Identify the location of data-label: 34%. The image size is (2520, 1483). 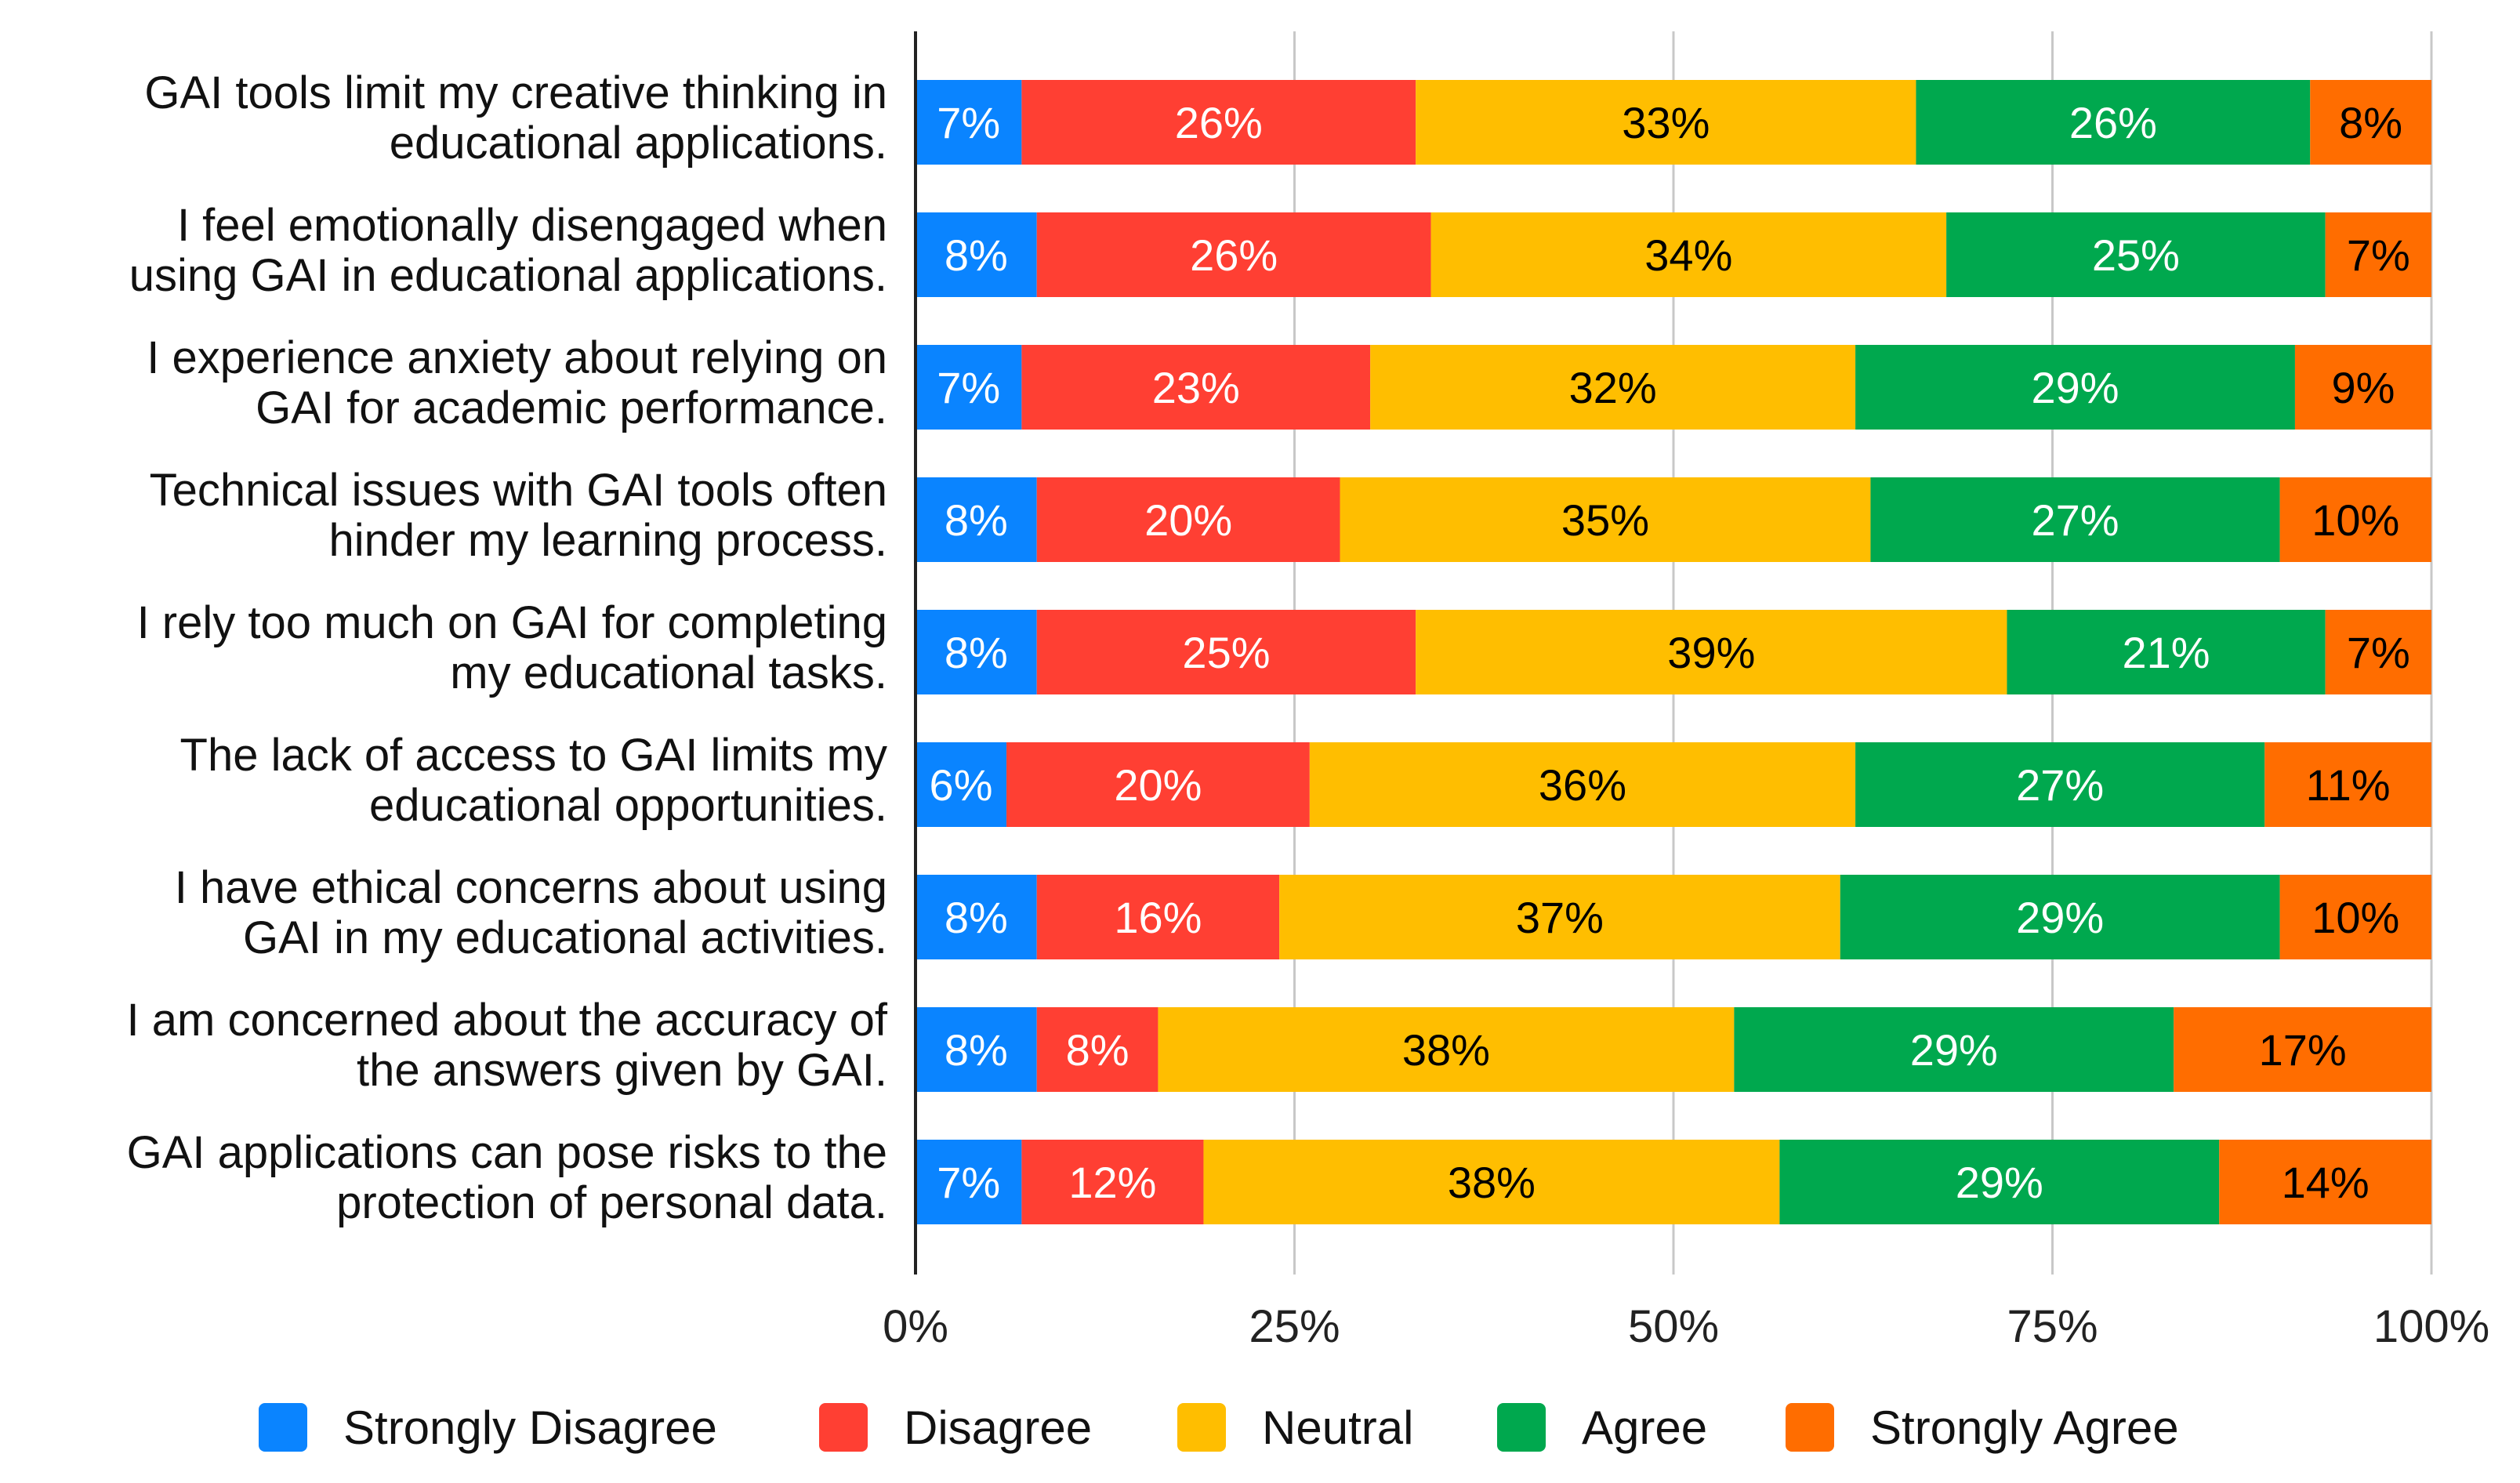
(1688, 255).